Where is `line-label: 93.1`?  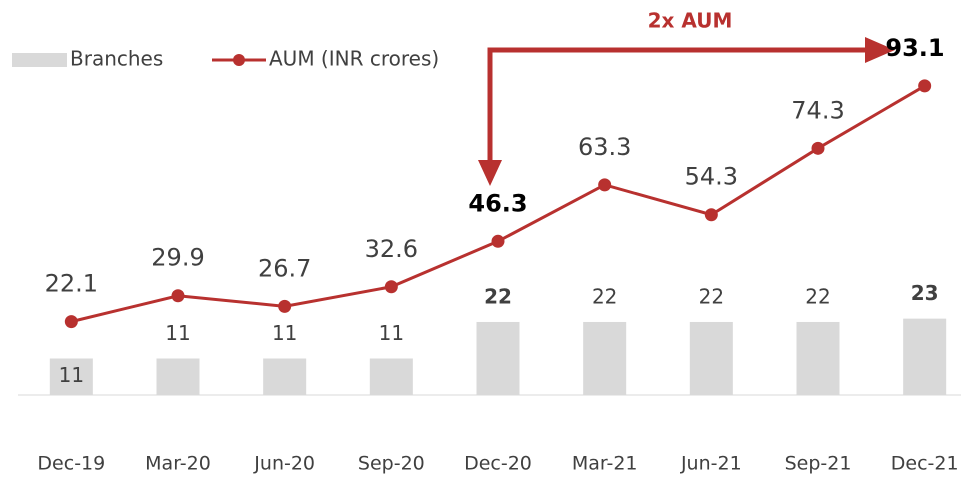 line-label: 93.1 is located at coordinates (914, 48).